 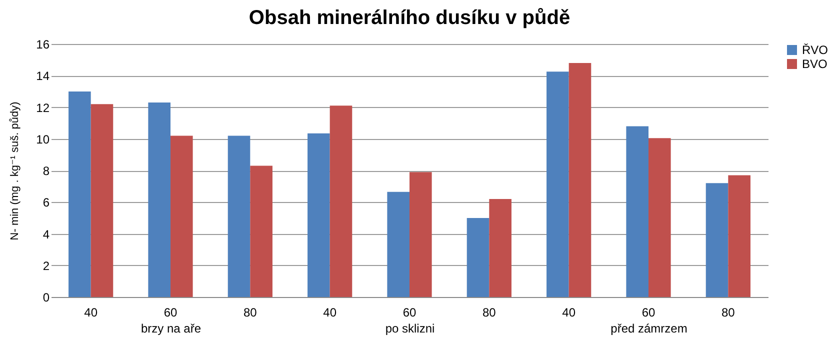 What do you see at coordinates (410, 329) in the screenshot?
I see `text: po sklizni` at bounding box center [410, 329].